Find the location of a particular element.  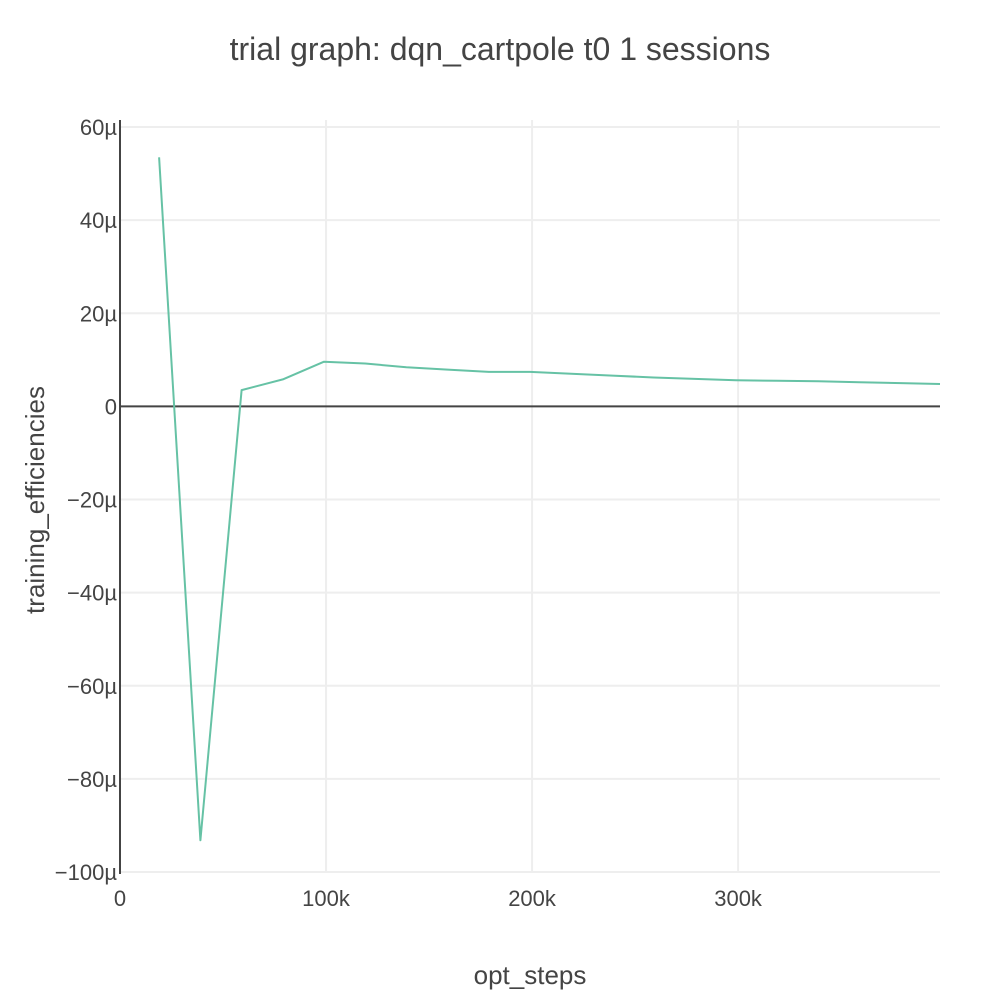

y-tick-label: 0 is located at coordinates (111, 406).